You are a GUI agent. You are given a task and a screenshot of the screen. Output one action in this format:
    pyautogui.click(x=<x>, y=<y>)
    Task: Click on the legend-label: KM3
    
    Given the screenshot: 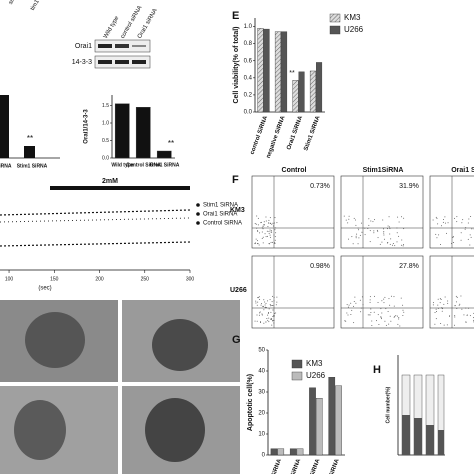 What is the action you would take?
    pyautogui.click(x=352, y=17)
    